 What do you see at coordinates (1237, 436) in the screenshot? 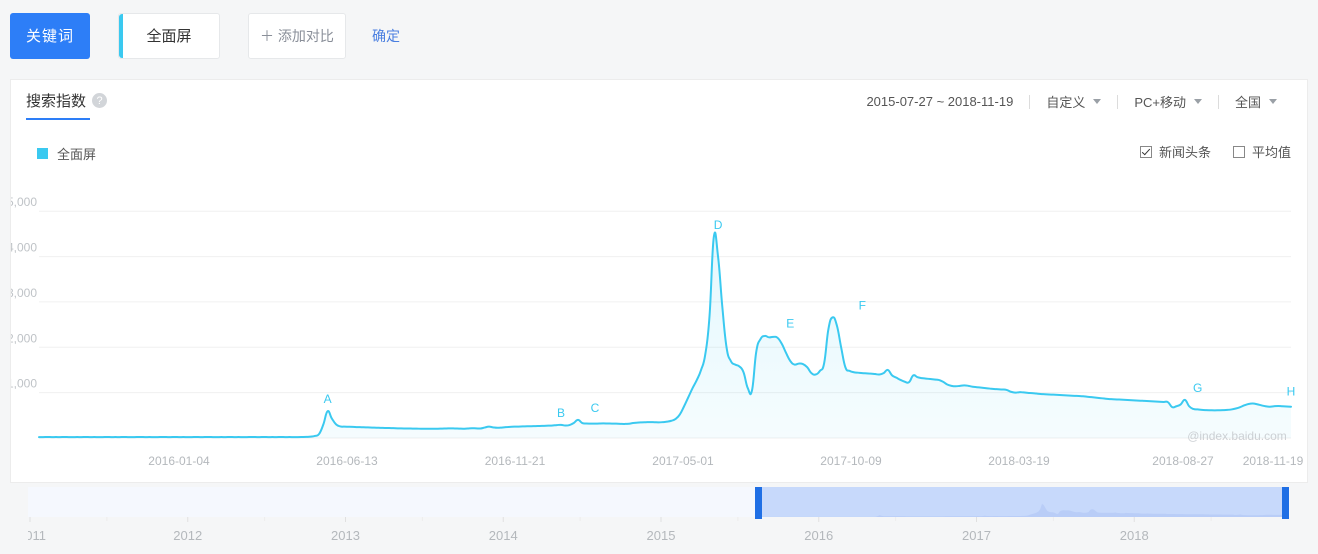
I see `chart-watermark: @index.baidu.com` at bounding box center [1237, 436].